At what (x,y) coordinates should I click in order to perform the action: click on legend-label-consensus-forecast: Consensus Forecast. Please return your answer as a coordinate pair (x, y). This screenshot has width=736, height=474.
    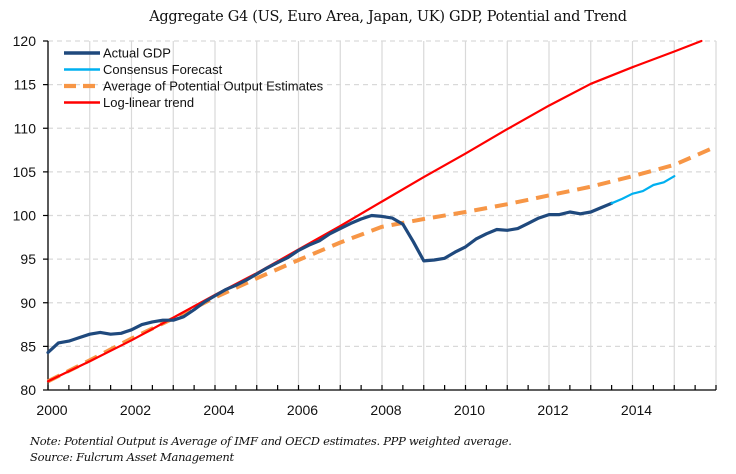
    Looking at the image, I should click on (163, 69).